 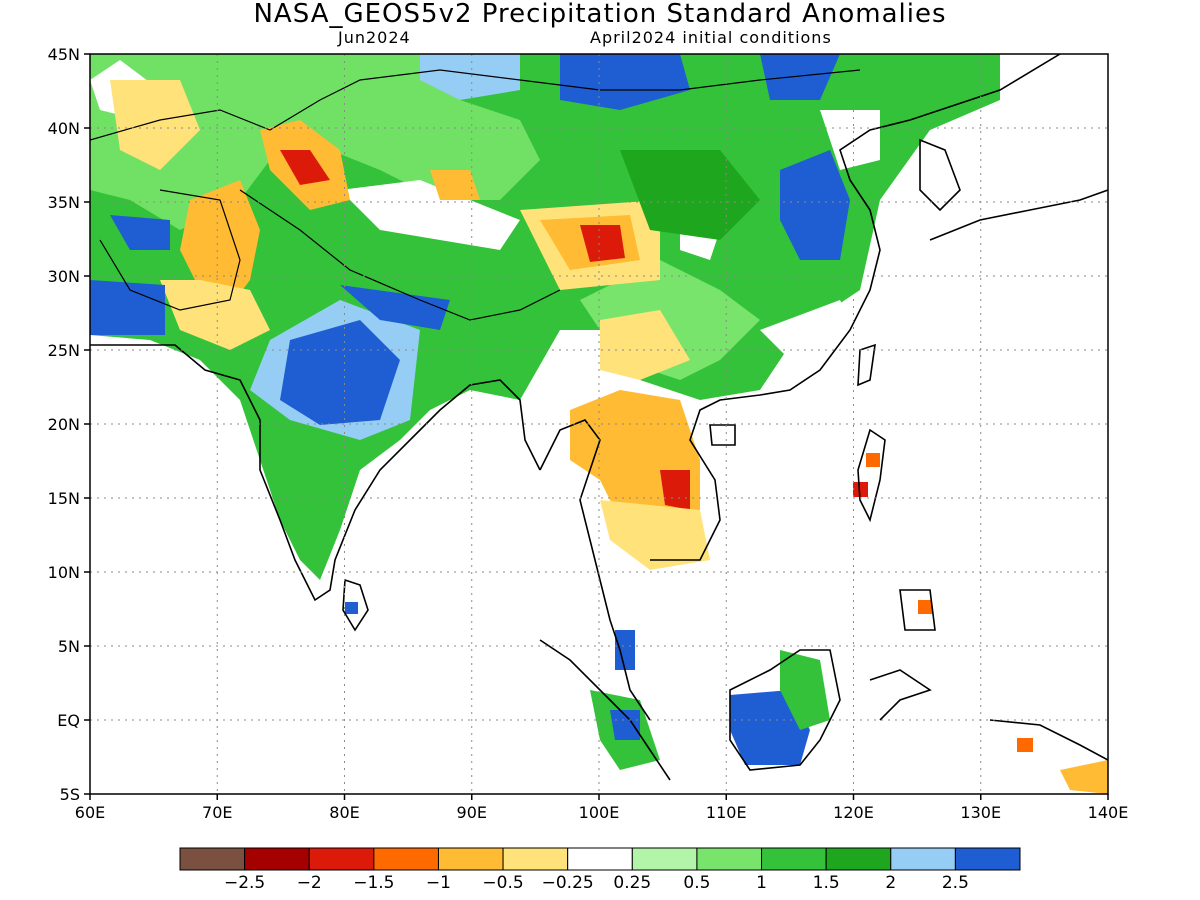 I want to click on anomaly-mild-dry-north, so click(x=155, y=125).